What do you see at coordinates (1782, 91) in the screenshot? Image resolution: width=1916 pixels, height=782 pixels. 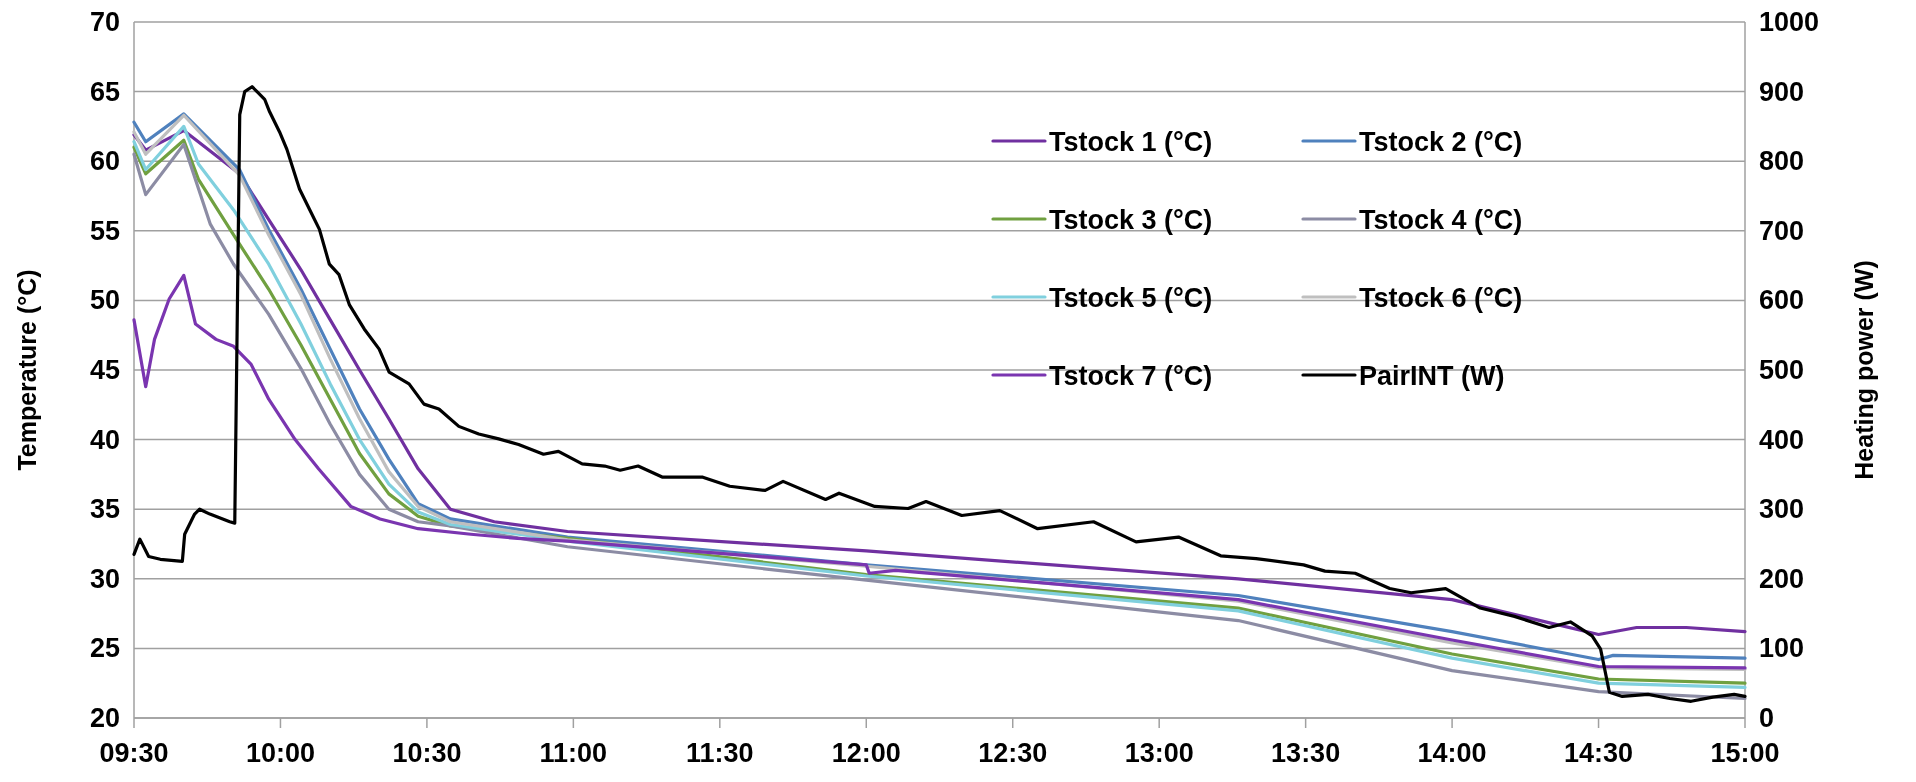 I see `y2-tick-label: 900` at bounding box center [1782, 91].